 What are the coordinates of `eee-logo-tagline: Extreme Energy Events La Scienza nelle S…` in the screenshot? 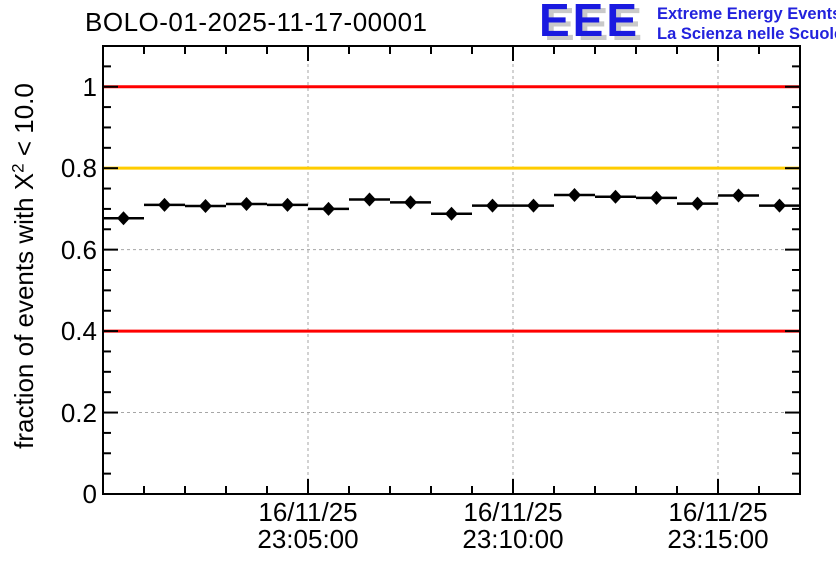 It's located at (746, 24).